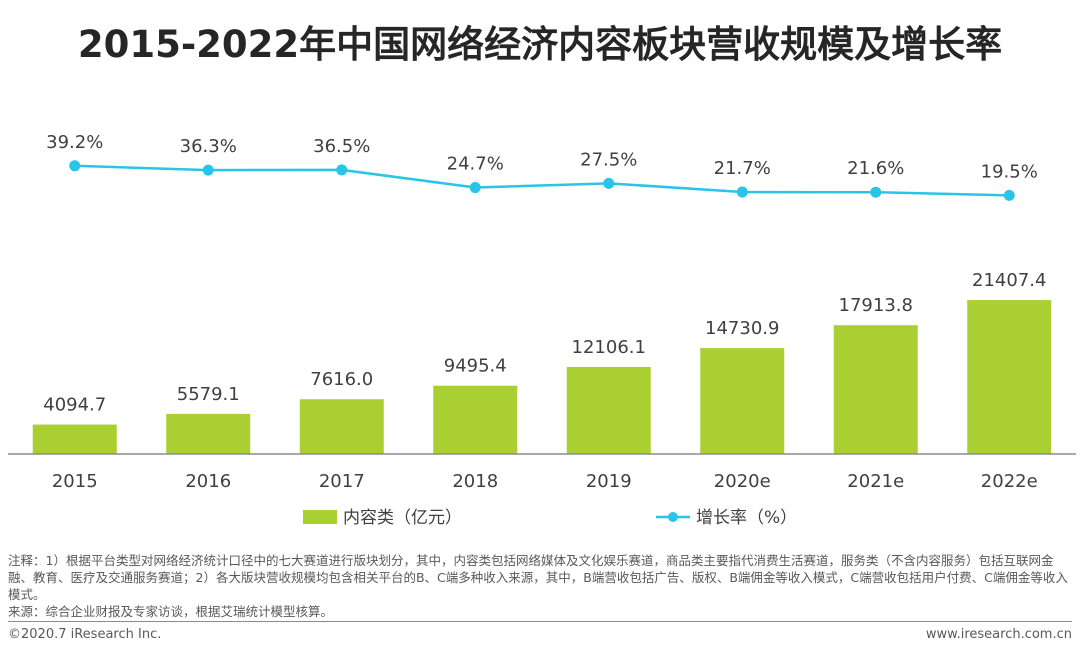  What do you see at coordinates (875, 389) in the screenshot?
I see `bar-2021e` at bounding box center [875, 389].